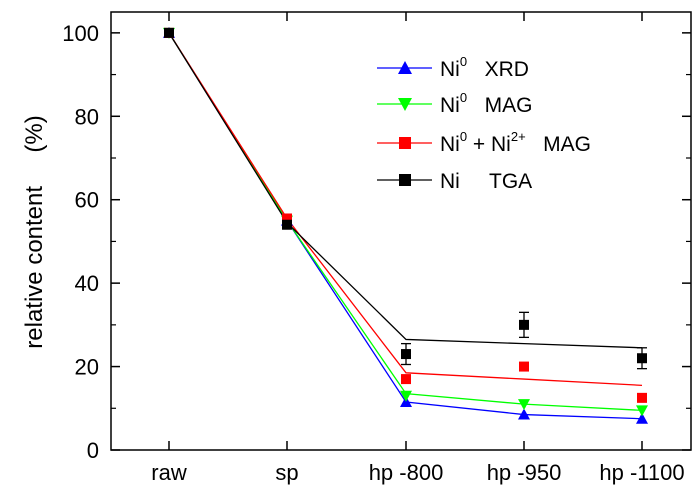 This screenshot has height=491, width=699. Describe the element at coordinates (87, 367) in the screenshot. I see `y-tick-label: 20` at that location.